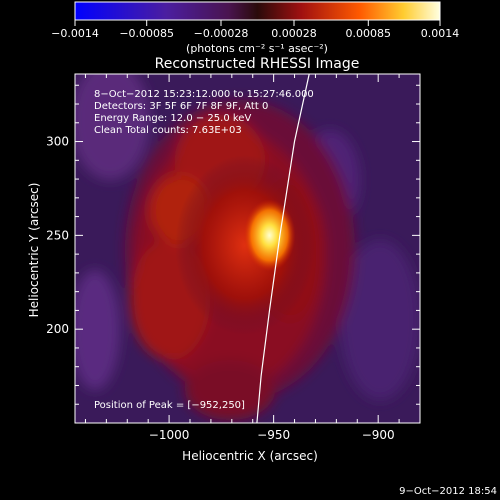  Describe the element at coordinates (448, 491) in the screenshot. I see `footer-date: 9−Oct−2012 18:54` at that location.